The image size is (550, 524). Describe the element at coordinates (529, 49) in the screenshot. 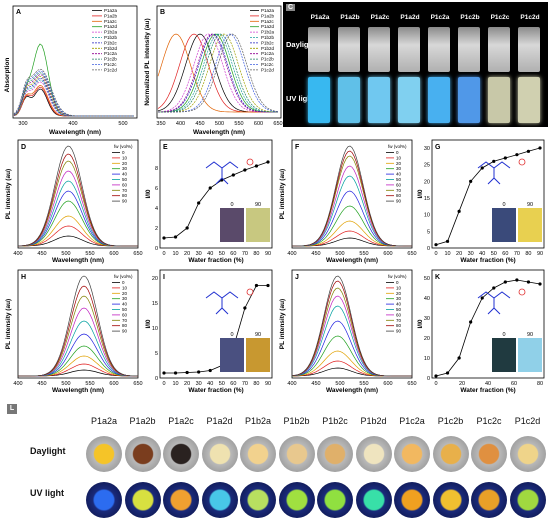

I see `daylight-vial` at that location.